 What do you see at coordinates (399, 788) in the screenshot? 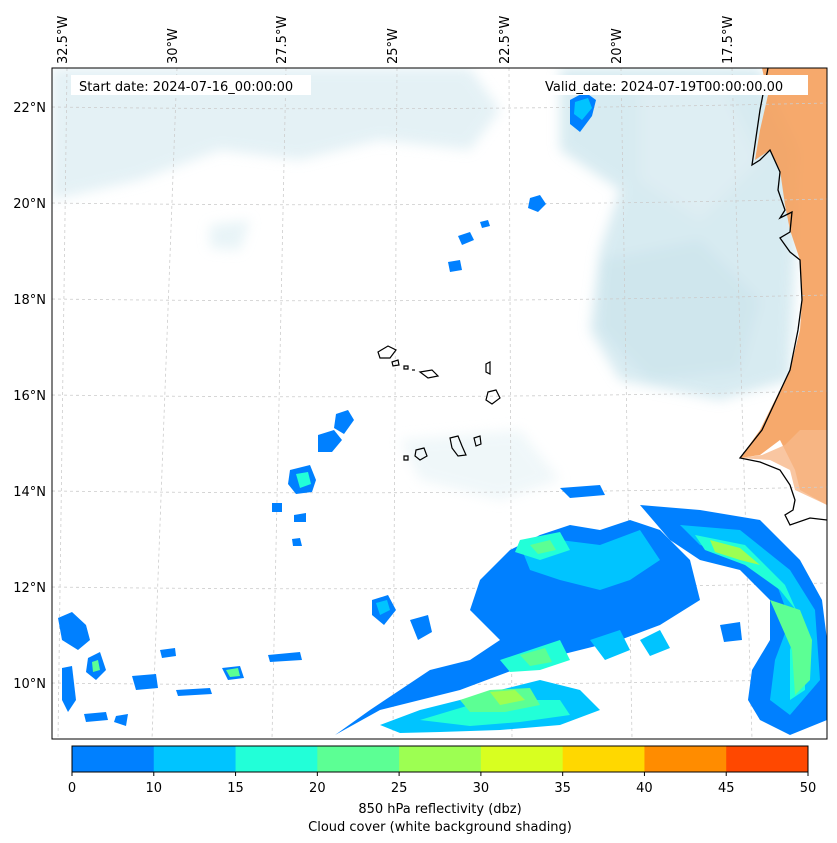
I see `colorbar-tick-4: 25` at bounding box center [399, 788].